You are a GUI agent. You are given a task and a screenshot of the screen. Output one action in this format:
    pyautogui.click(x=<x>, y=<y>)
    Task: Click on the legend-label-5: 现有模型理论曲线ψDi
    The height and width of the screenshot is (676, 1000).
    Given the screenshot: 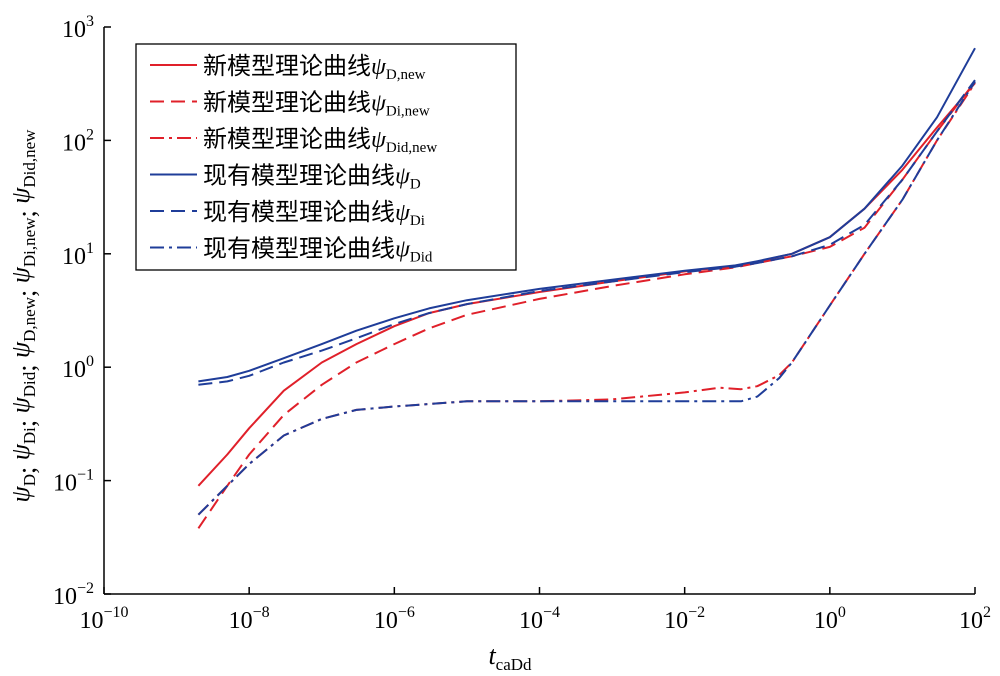 What is the action you would take?
    pyautogui.click(x=314, y=214)
    